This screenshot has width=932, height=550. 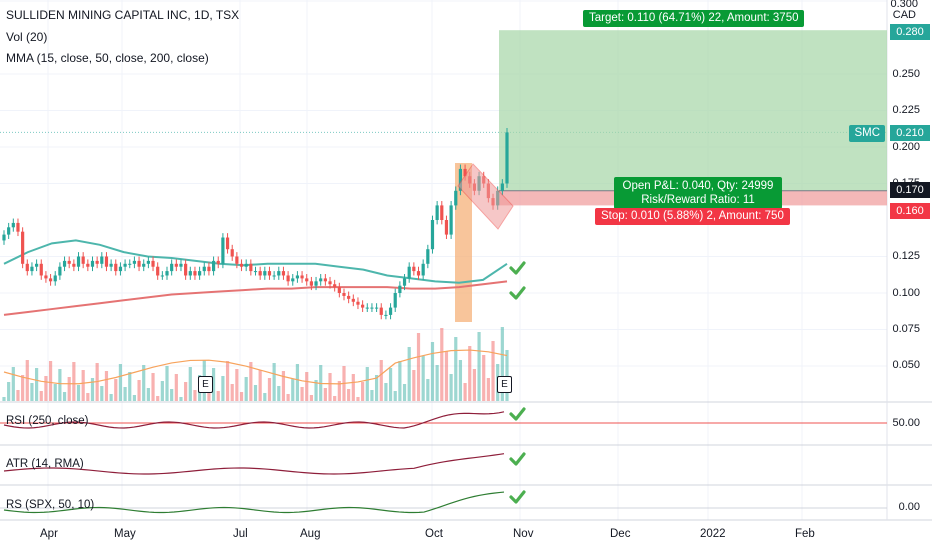 I want to click on target-badge: Target: 0.110 (64.71%) 22, Amount: 3750, so click(x=694, y=18).